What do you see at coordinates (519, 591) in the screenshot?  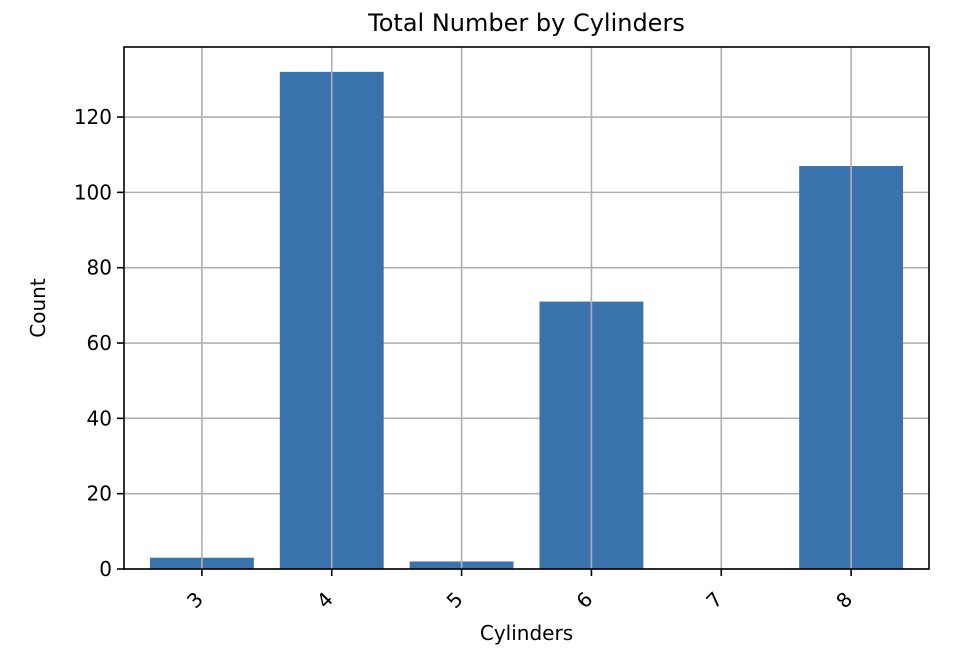 I see `x-axis-ticks: 3 4 5 6 7 8` at bounding box center [519, 591].